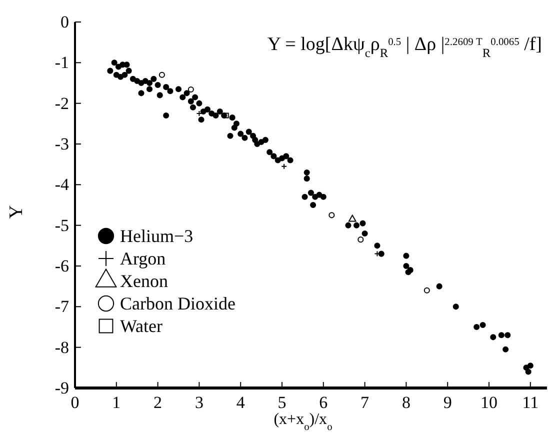 The image size is (548, 433). What do you see at coordinates (158, 402) in the screenshot?
I see `x-tick-label: 2` at bounding box center [158, 402].